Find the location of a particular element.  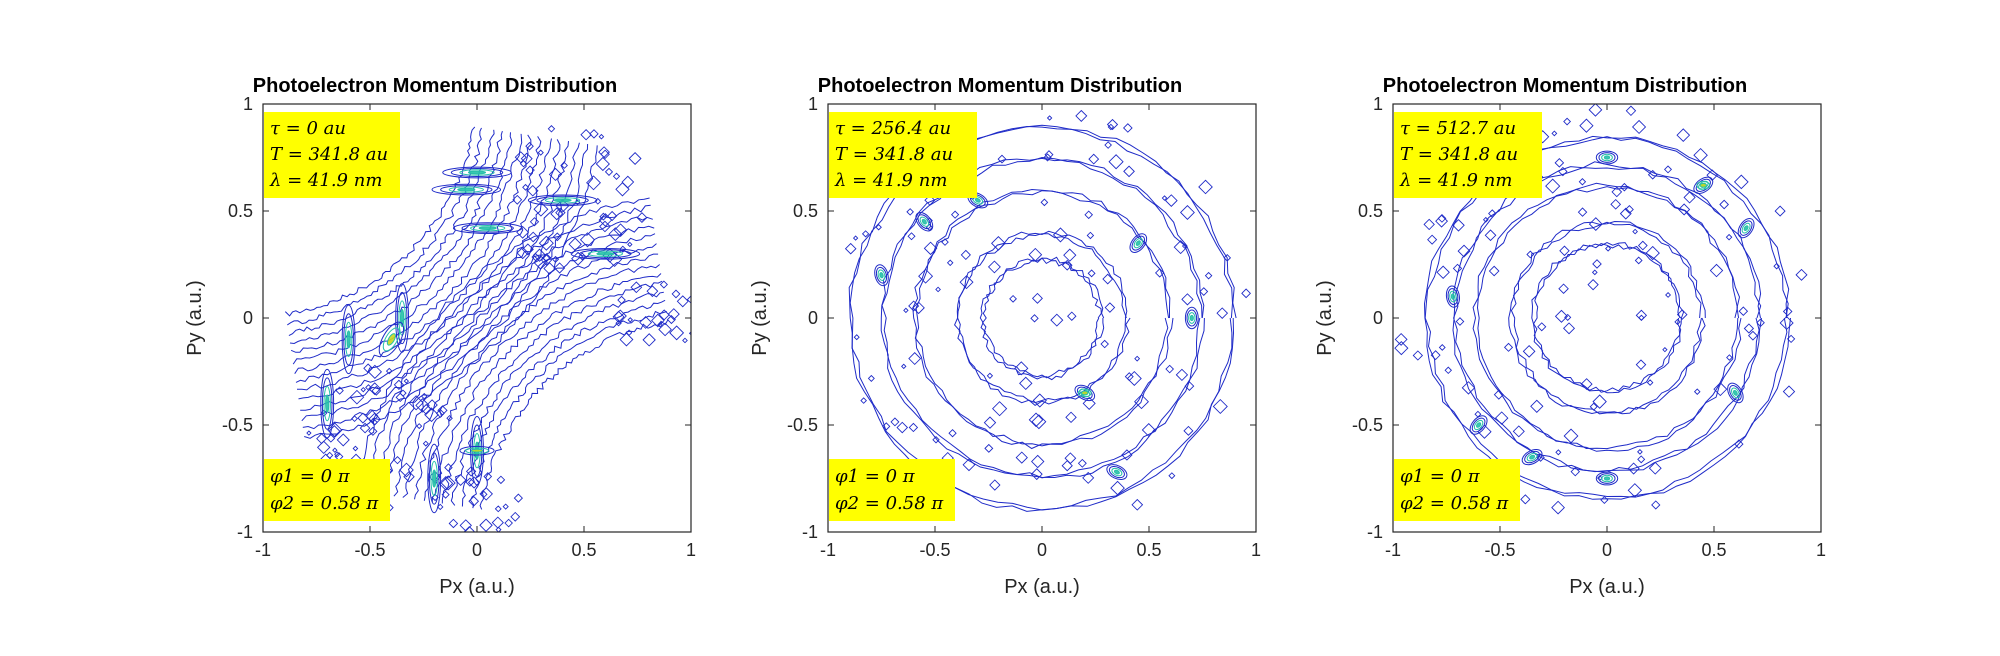

y-tick-label: -0.5 is located at coordinates (802, 425).